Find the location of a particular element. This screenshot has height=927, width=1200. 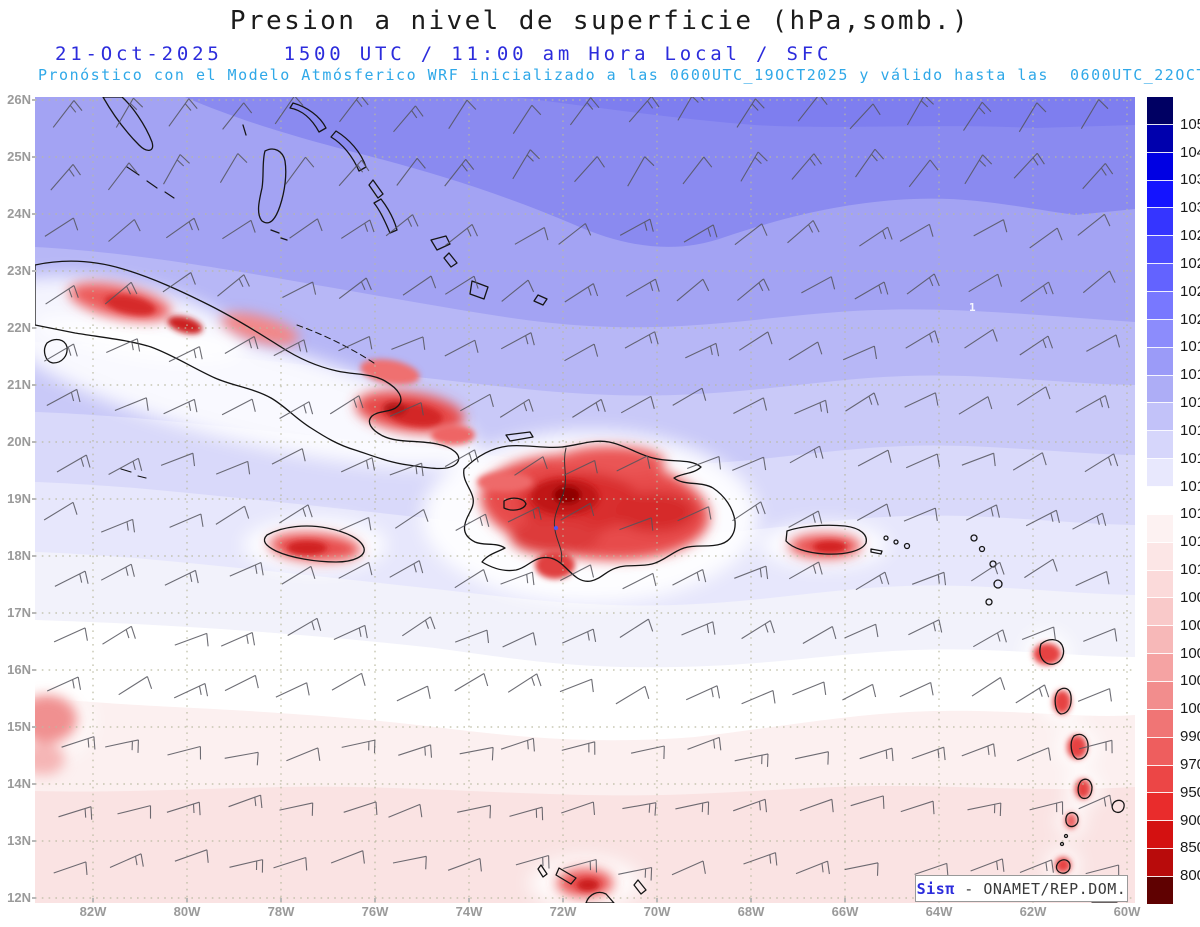

coast-inagua is located at coordinates (479, 290).